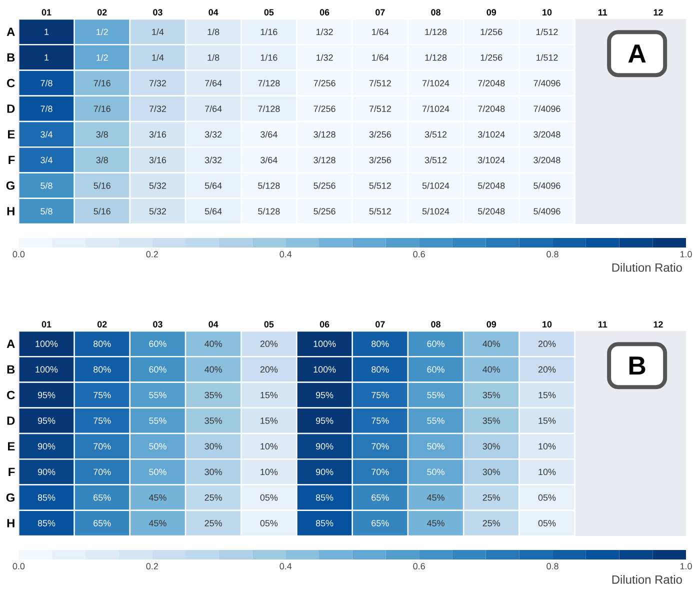 This screenshot has height=593, width=697. What do you see at coordinates (435, 12) in the screenshot?
I see `x-tick-label: 08` at bounding box center [435, 12].